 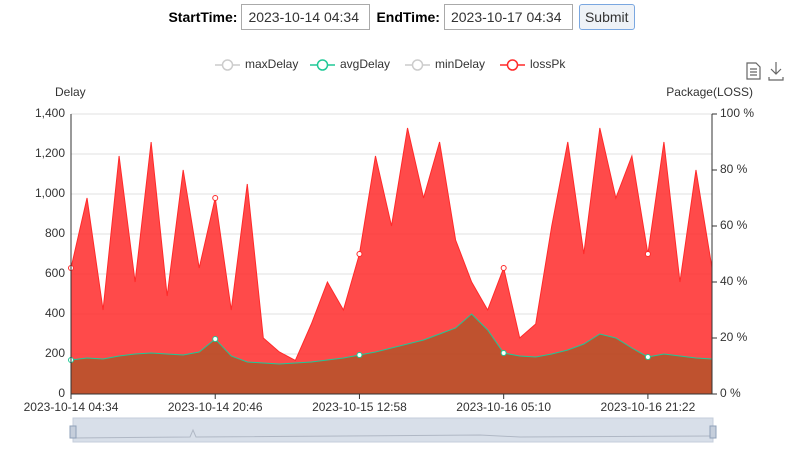 What do you see at coordinates (55, 273) in the screenshot?
I see `y-tick-label: 600` at bounding box center [55, 273].